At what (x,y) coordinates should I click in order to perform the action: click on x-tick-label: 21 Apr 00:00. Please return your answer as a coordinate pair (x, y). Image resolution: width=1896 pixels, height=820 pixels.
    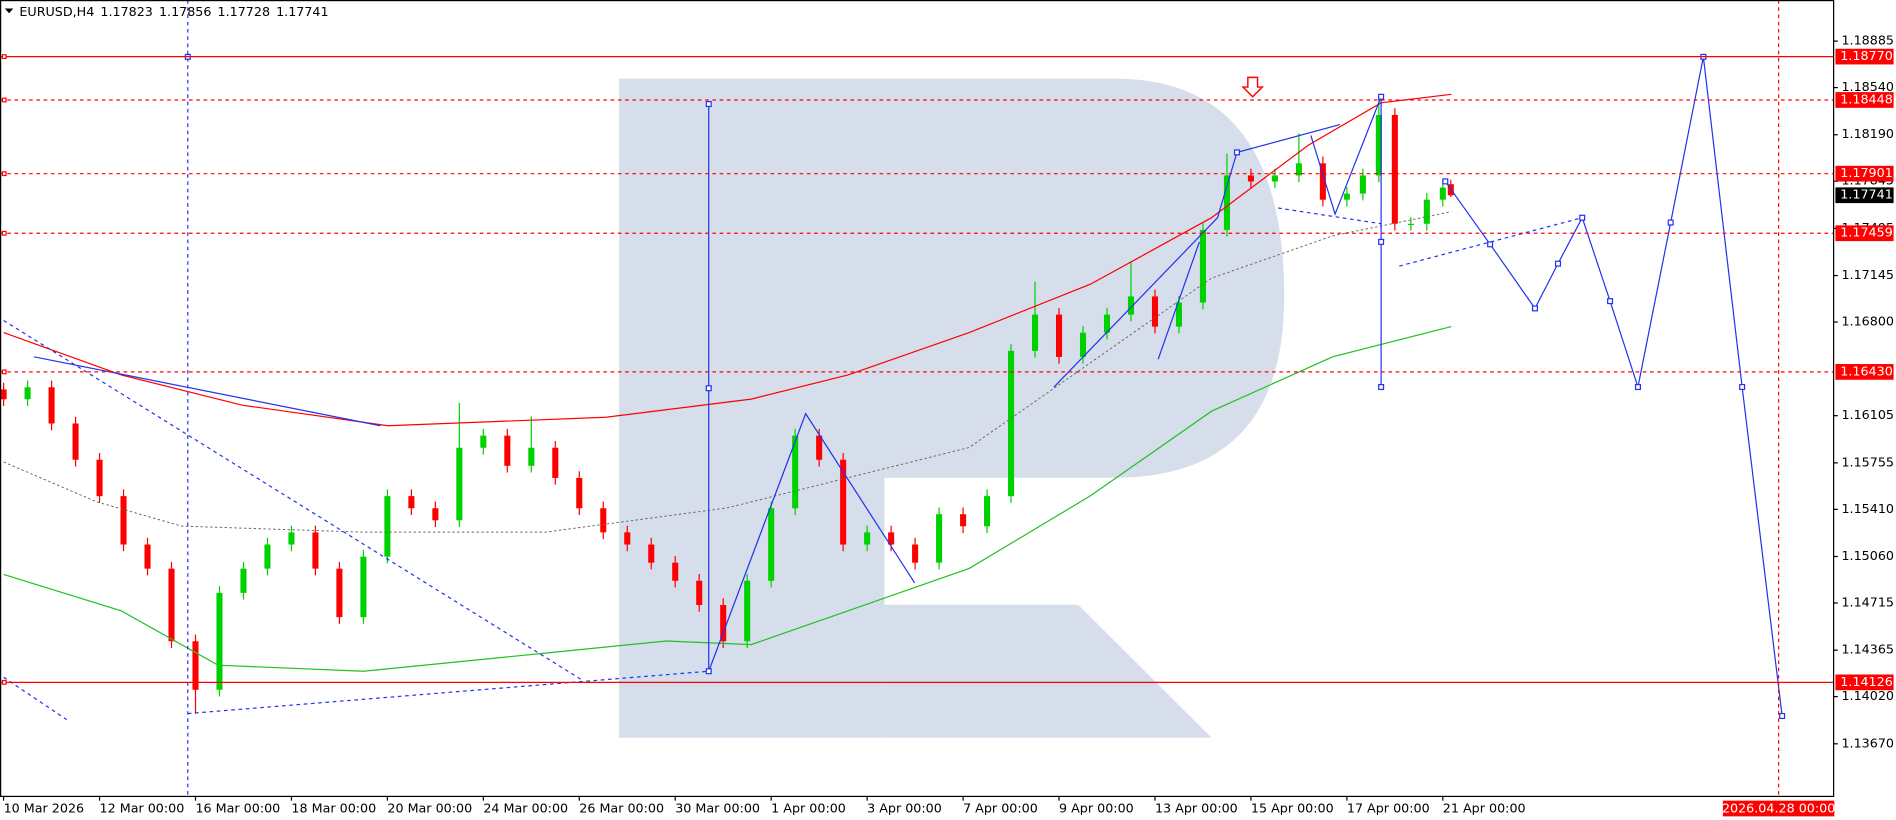
    Looking at the image, I should click on (1484, 808).